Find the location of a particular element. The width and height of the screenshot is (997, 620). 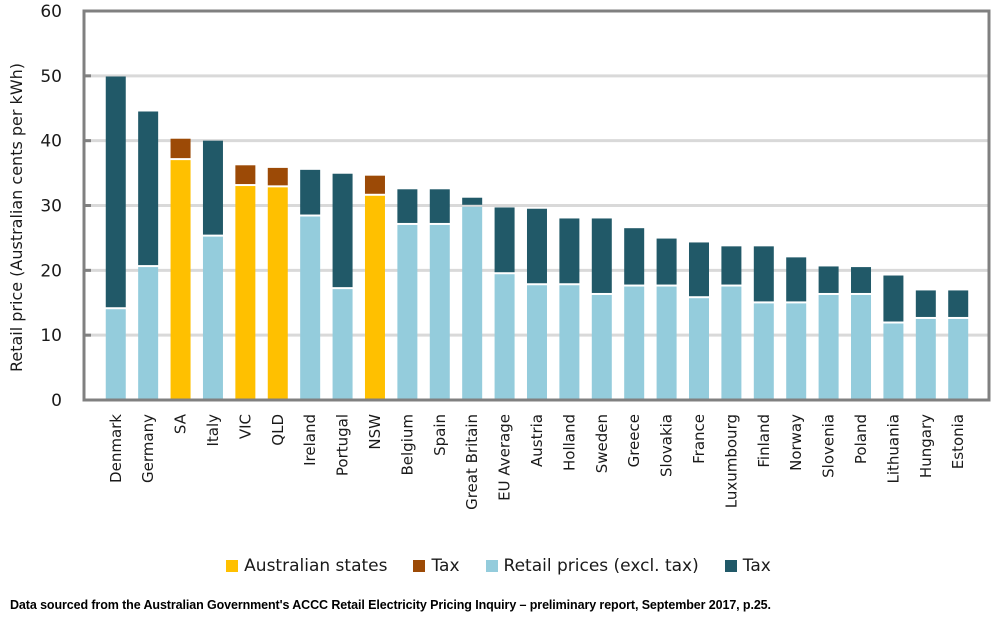

bar-group-poland is located at coordinates (861, 333).